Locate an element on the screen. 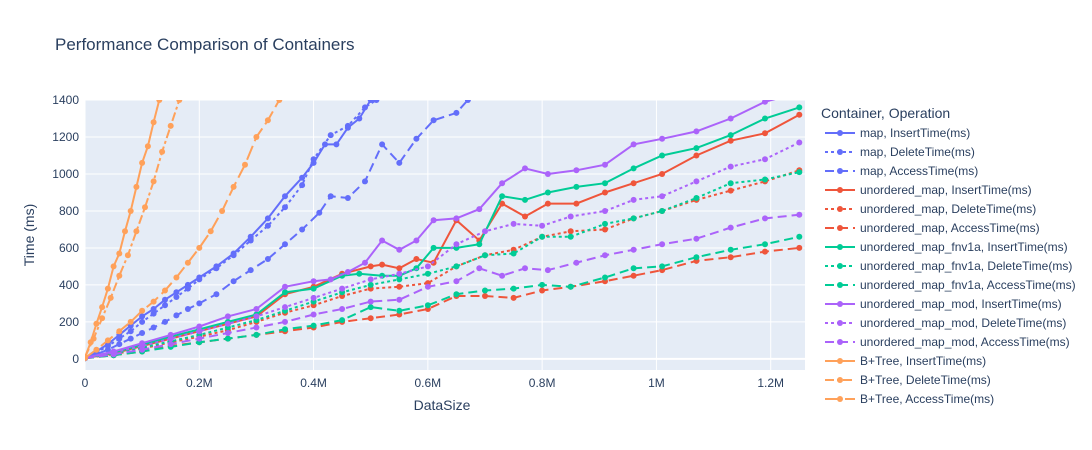 The image size is (1092, 450). legend-item: unordered_map, InsertTime(ms) is located at coordinates (928, 190).